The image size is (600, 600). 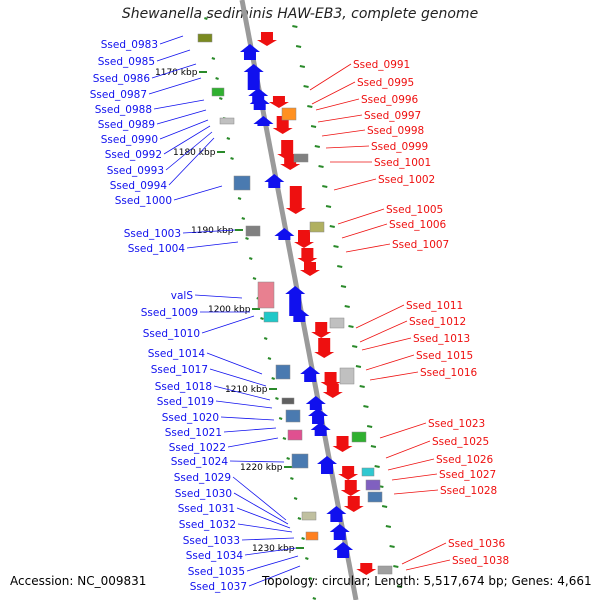 What do you see at coordinates (406, 180) in the screenshot?
I see `right-gene-label: Ssed_1002` at bounding box center [406, 180].